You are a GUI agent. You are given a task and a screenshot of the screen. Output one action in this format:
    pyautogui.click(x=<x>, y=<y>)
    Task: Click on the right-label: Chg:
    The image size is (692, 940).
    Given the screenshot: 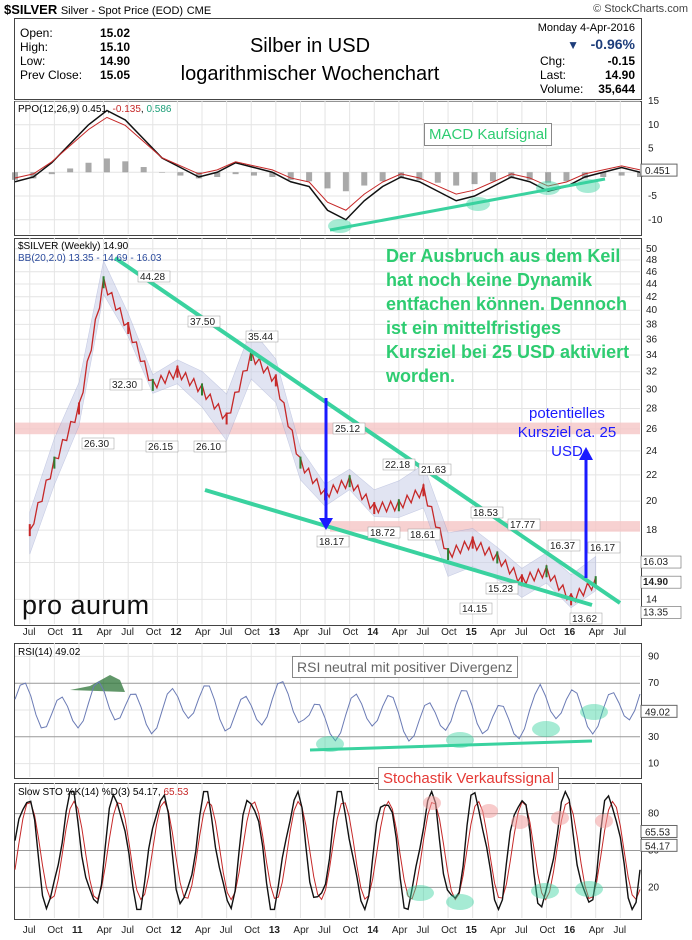 What is the action you would take?
    pyautogui.click(x=553, y=61)
    